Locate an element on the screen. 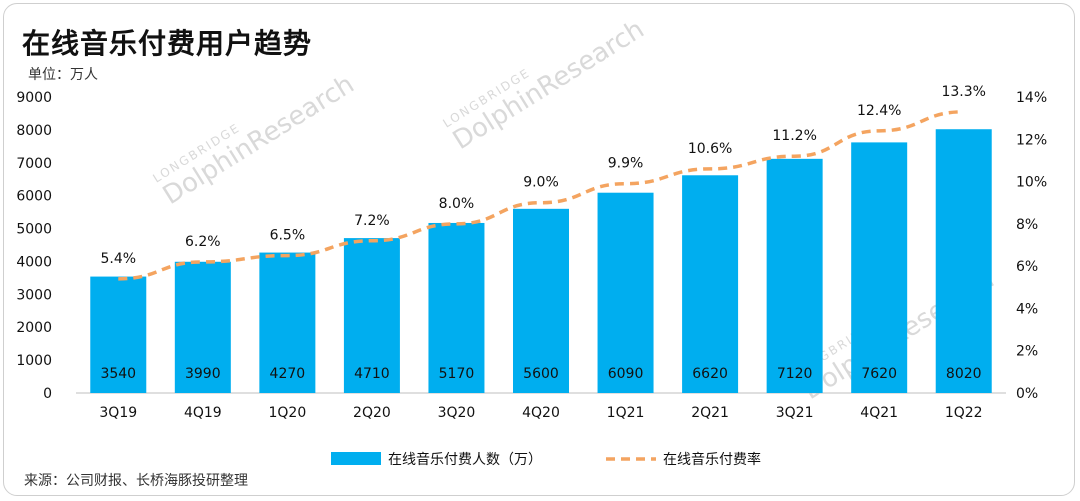  line-value-label: 10.6% is located at coordinates (710, 149).